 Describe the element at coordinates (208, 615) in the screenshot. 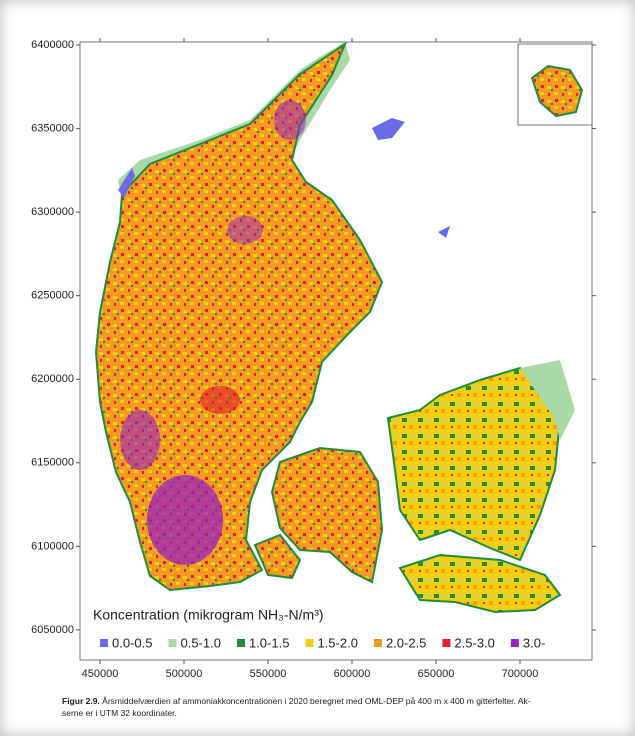

I see `legend-title: Koncentration (mikrogram NH₃-N/m³)` at that location.